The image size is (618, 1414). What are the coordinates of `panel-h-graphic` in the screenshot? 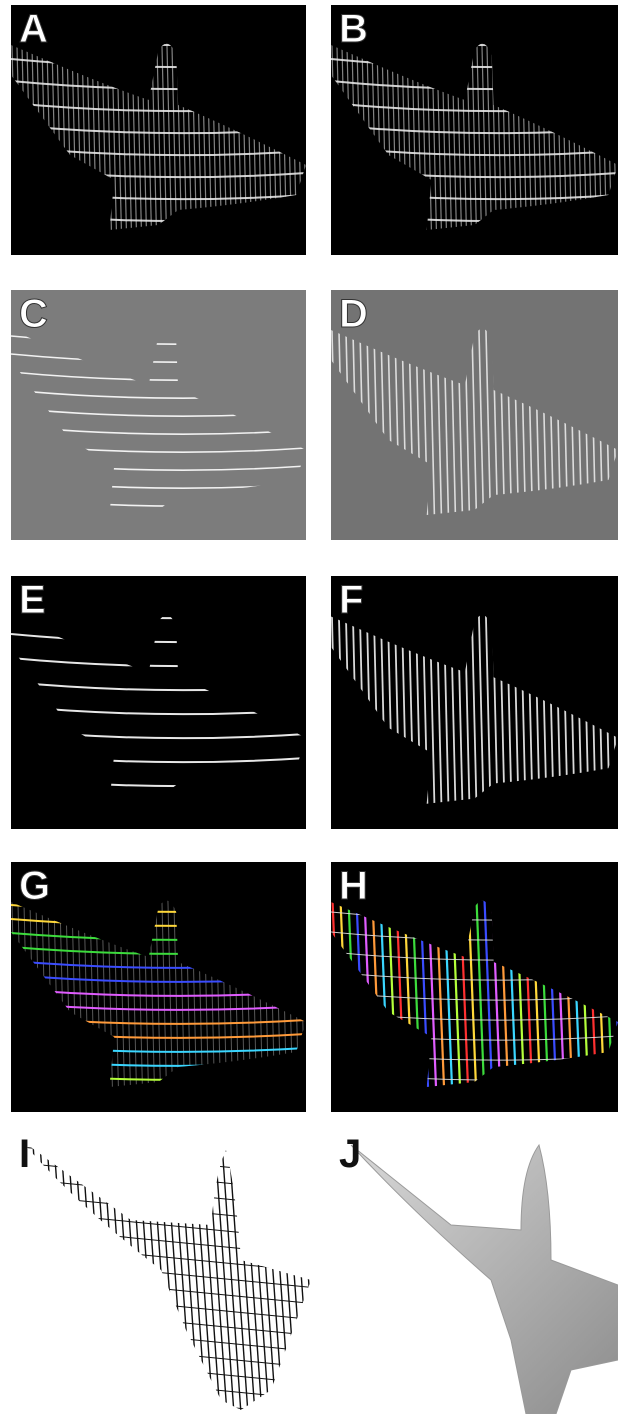 It's located at (474, 993).